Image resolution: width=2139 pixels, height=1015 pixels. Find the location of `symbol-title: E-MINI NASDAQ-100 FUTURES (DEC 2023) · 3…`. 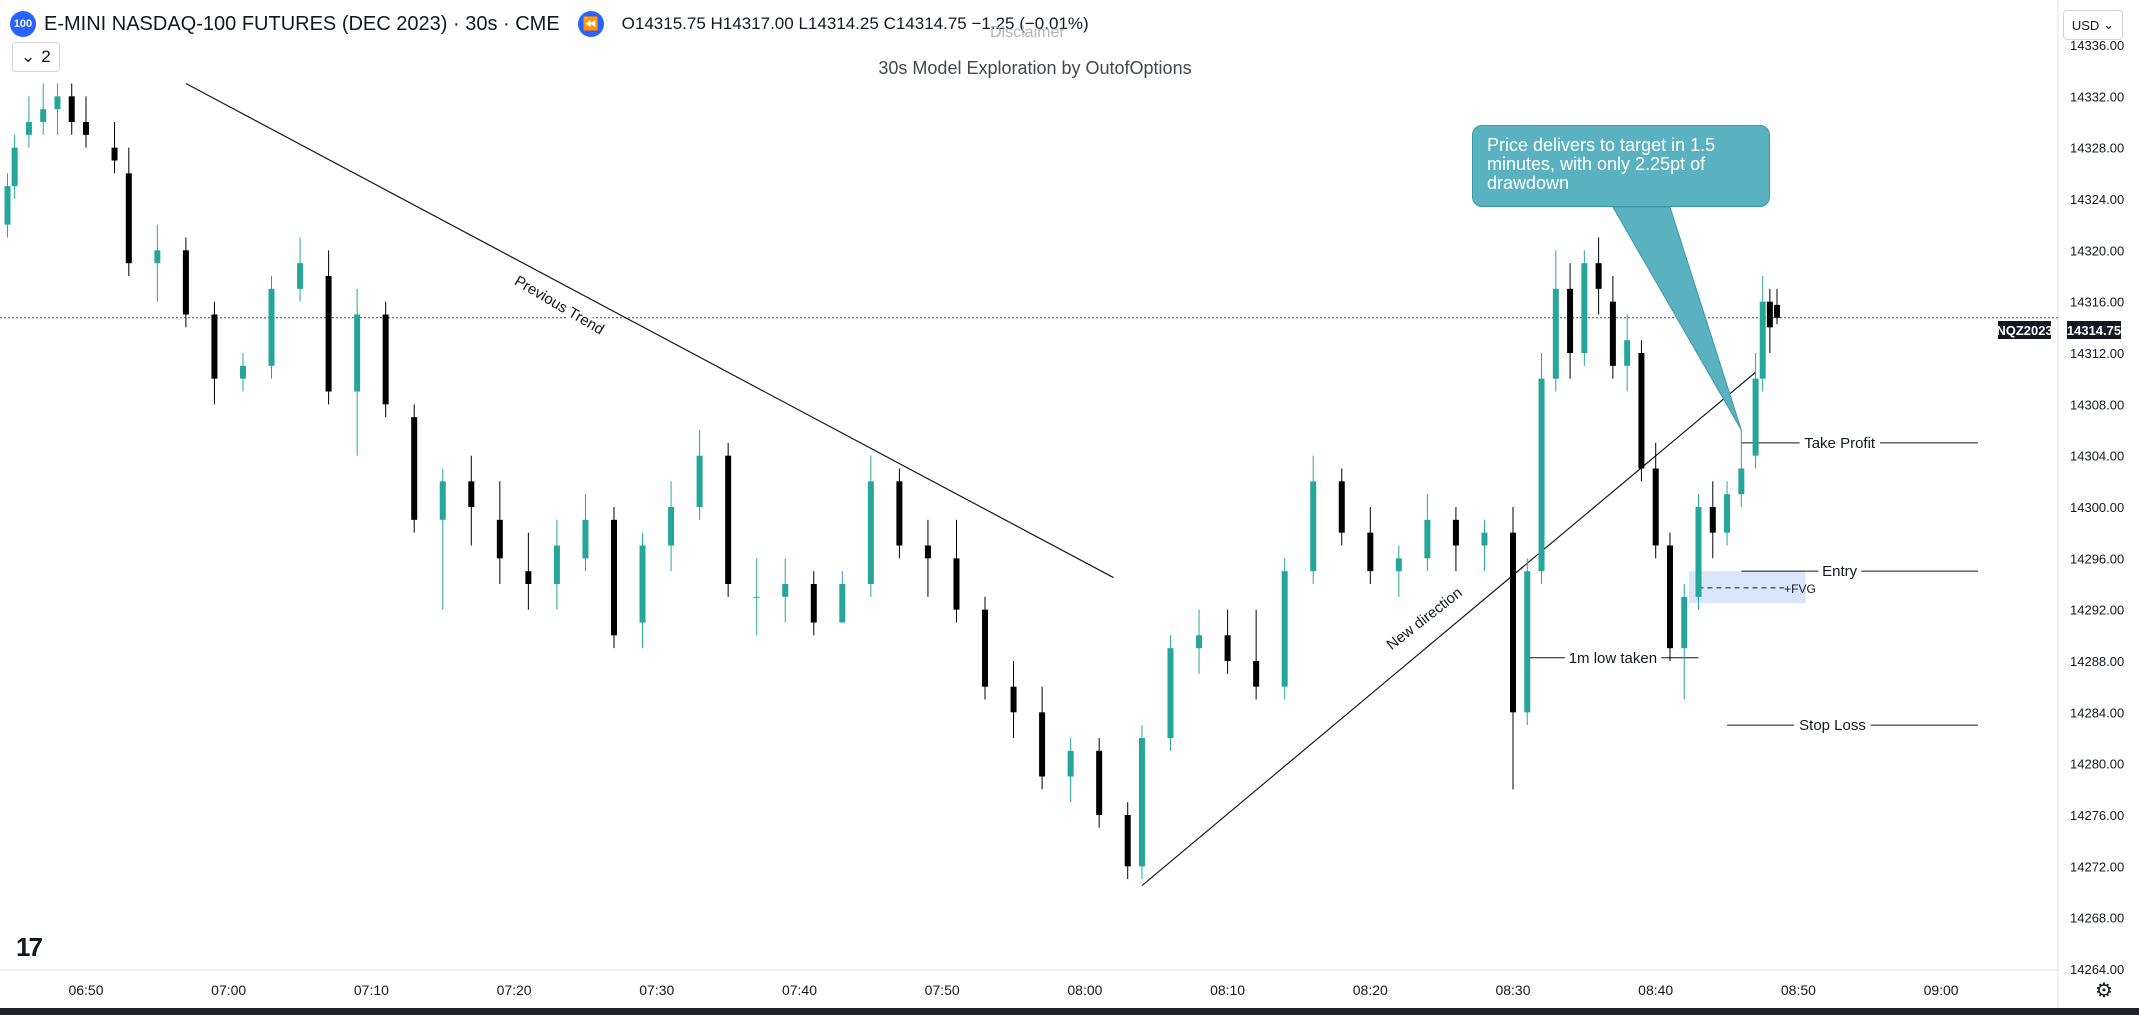

symbol-title: E-MINI NASDAQ-100 FUTURES (DEC 2023) · 3… is located at coordinates (302, 23).